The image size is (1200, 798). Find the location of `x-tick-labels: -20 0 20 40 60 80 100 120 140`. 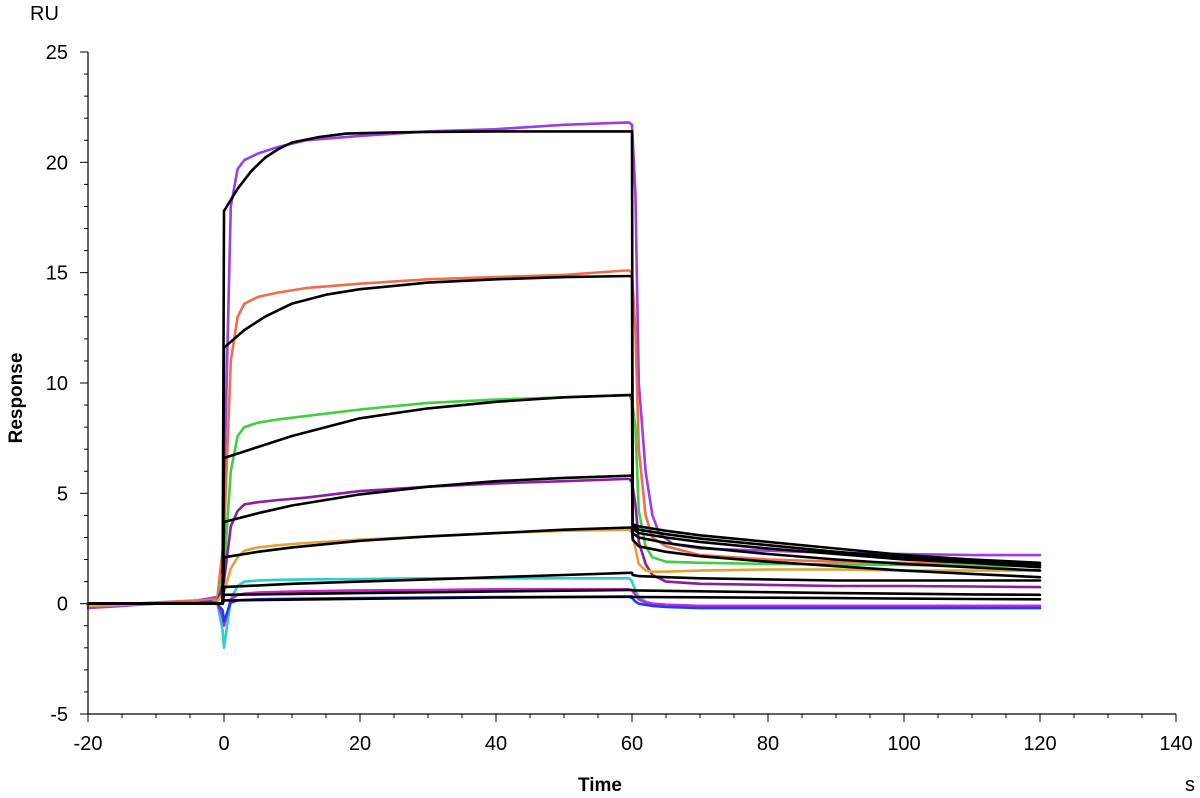

x-tick-labels: -20 0 20 40 60 80 100 120 140 is located at coordinates (633, 744).